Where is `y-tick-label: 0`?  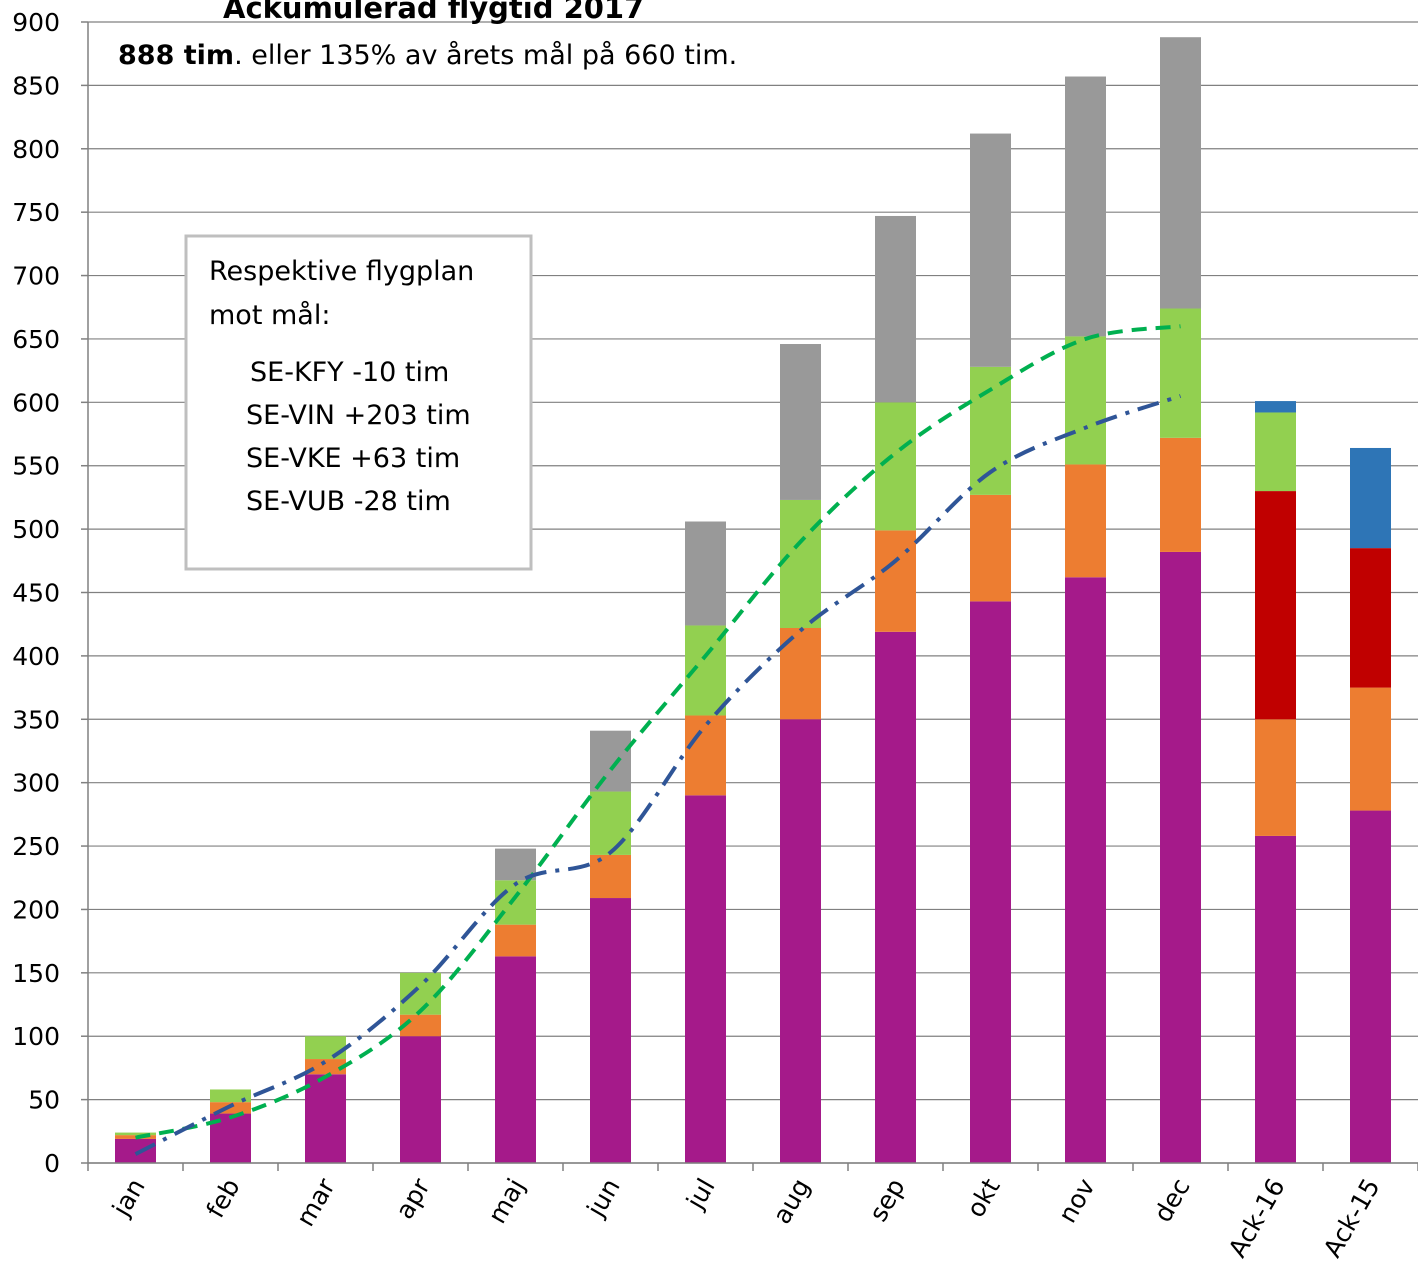 y-tick-label: 0 is located at coordinates (52, 1163).